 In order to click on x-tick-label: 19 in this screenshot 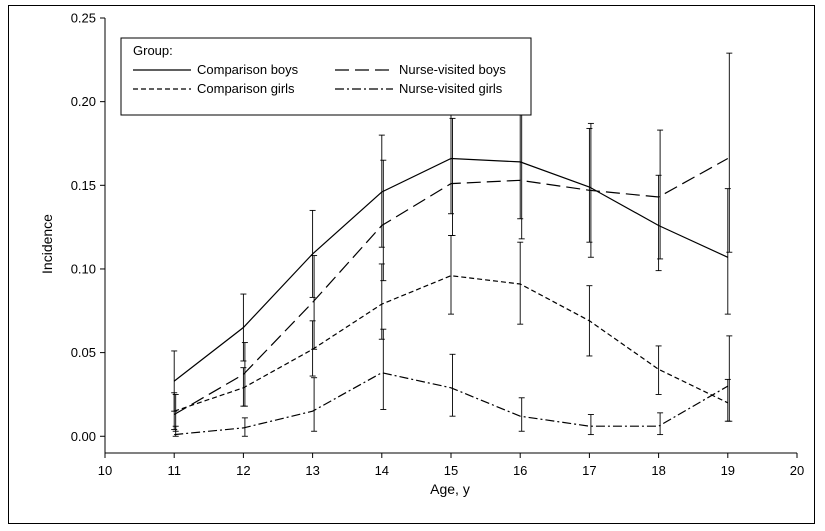, I will do `click(728, 470)`.